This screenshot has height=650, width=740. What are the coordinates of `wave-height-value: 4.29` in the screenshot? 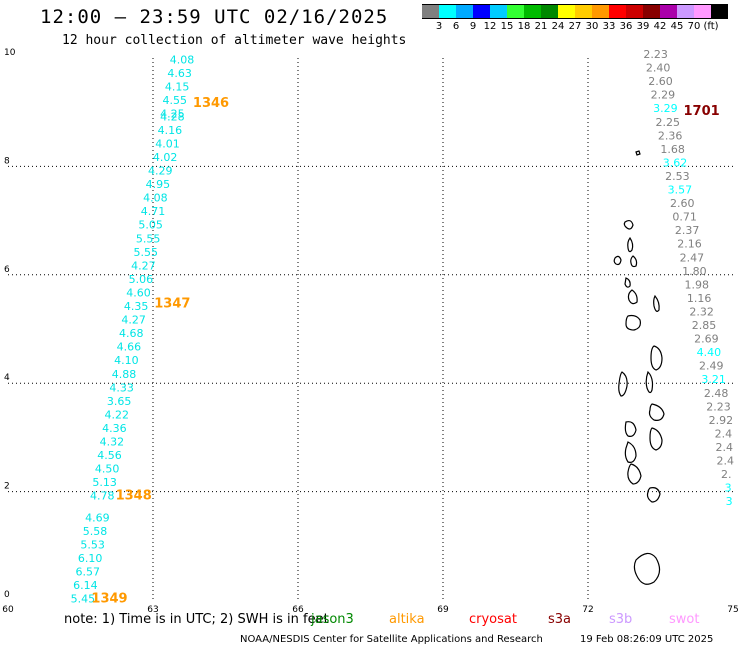 It's located at (160, 171).